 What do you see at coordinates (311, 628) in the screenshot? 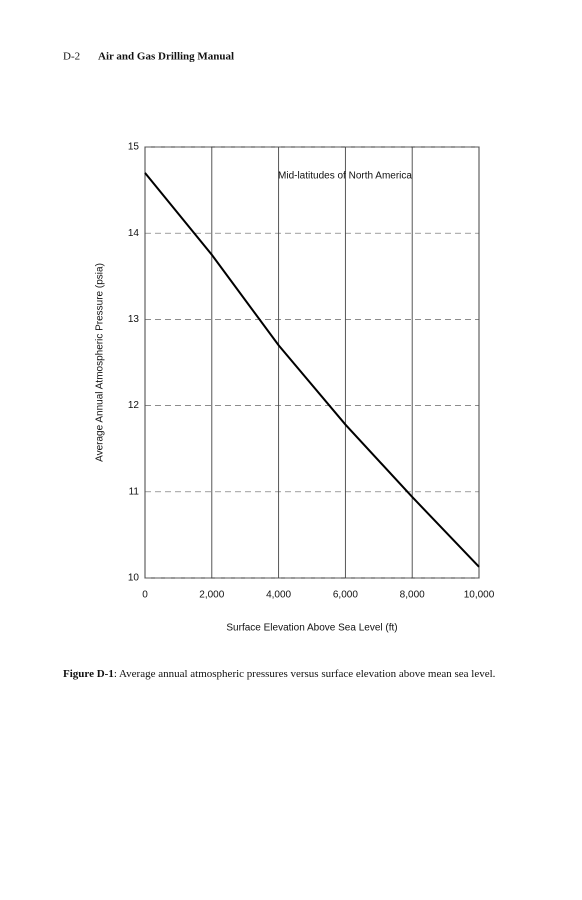
I see `x-axis-label: Surface Elevation Above Sea Level (ft)` at bounding box center [311, 628].